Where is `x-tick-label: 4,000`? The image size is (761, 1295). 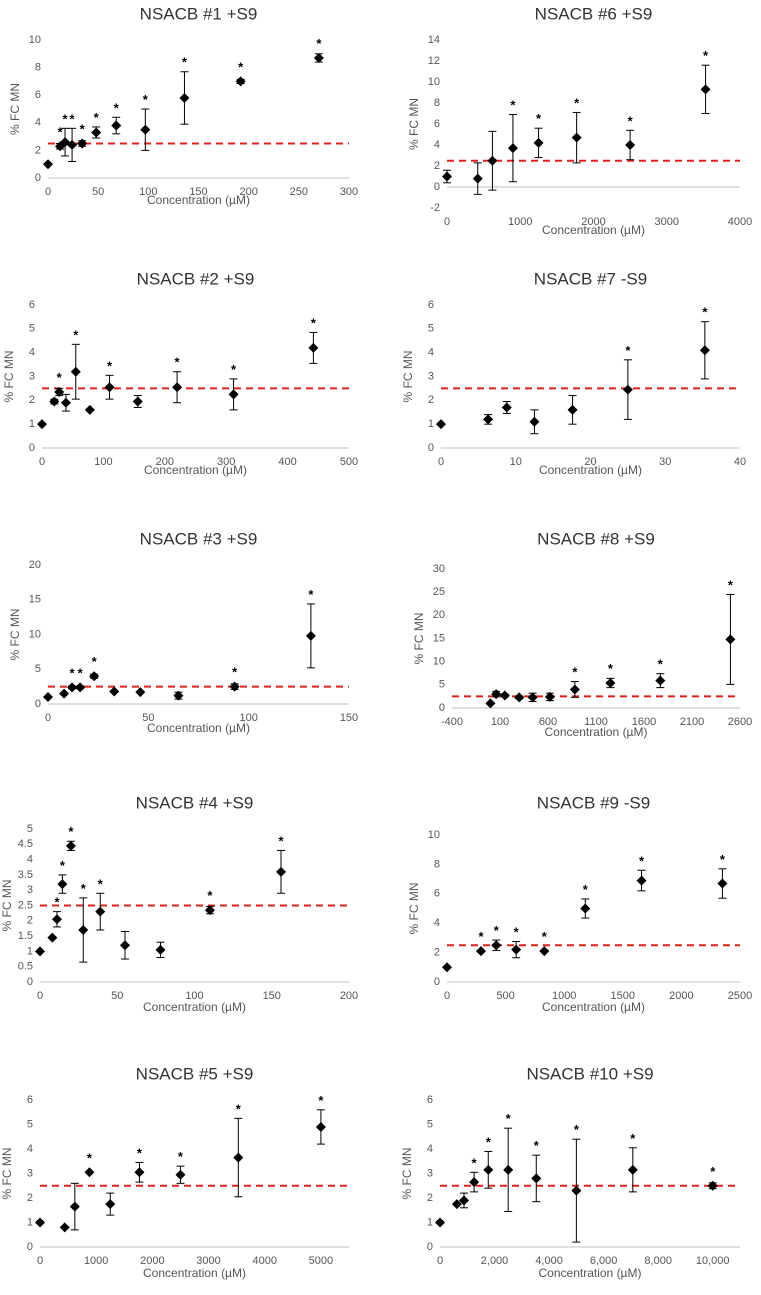 x-tick-label: 4,000 is located at coordinates (549, 1261).